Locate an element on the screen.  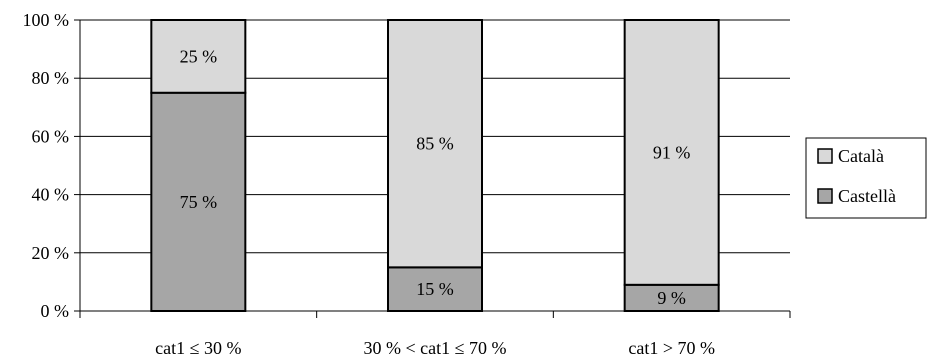
legend: Català Castellà is located at coordinates (866, 178).